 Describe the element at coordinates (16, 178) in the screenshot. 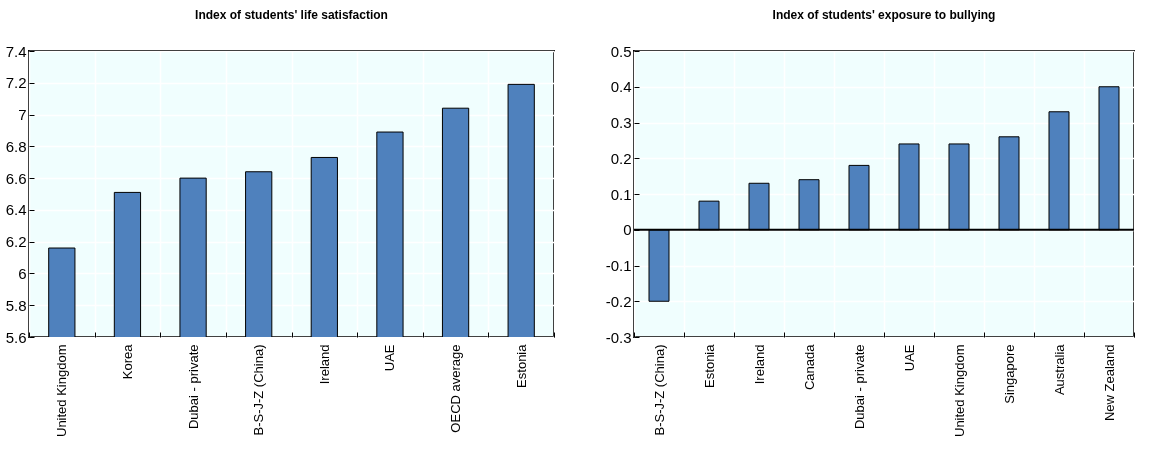

I see `y-tick-label: 6.6` at that location.